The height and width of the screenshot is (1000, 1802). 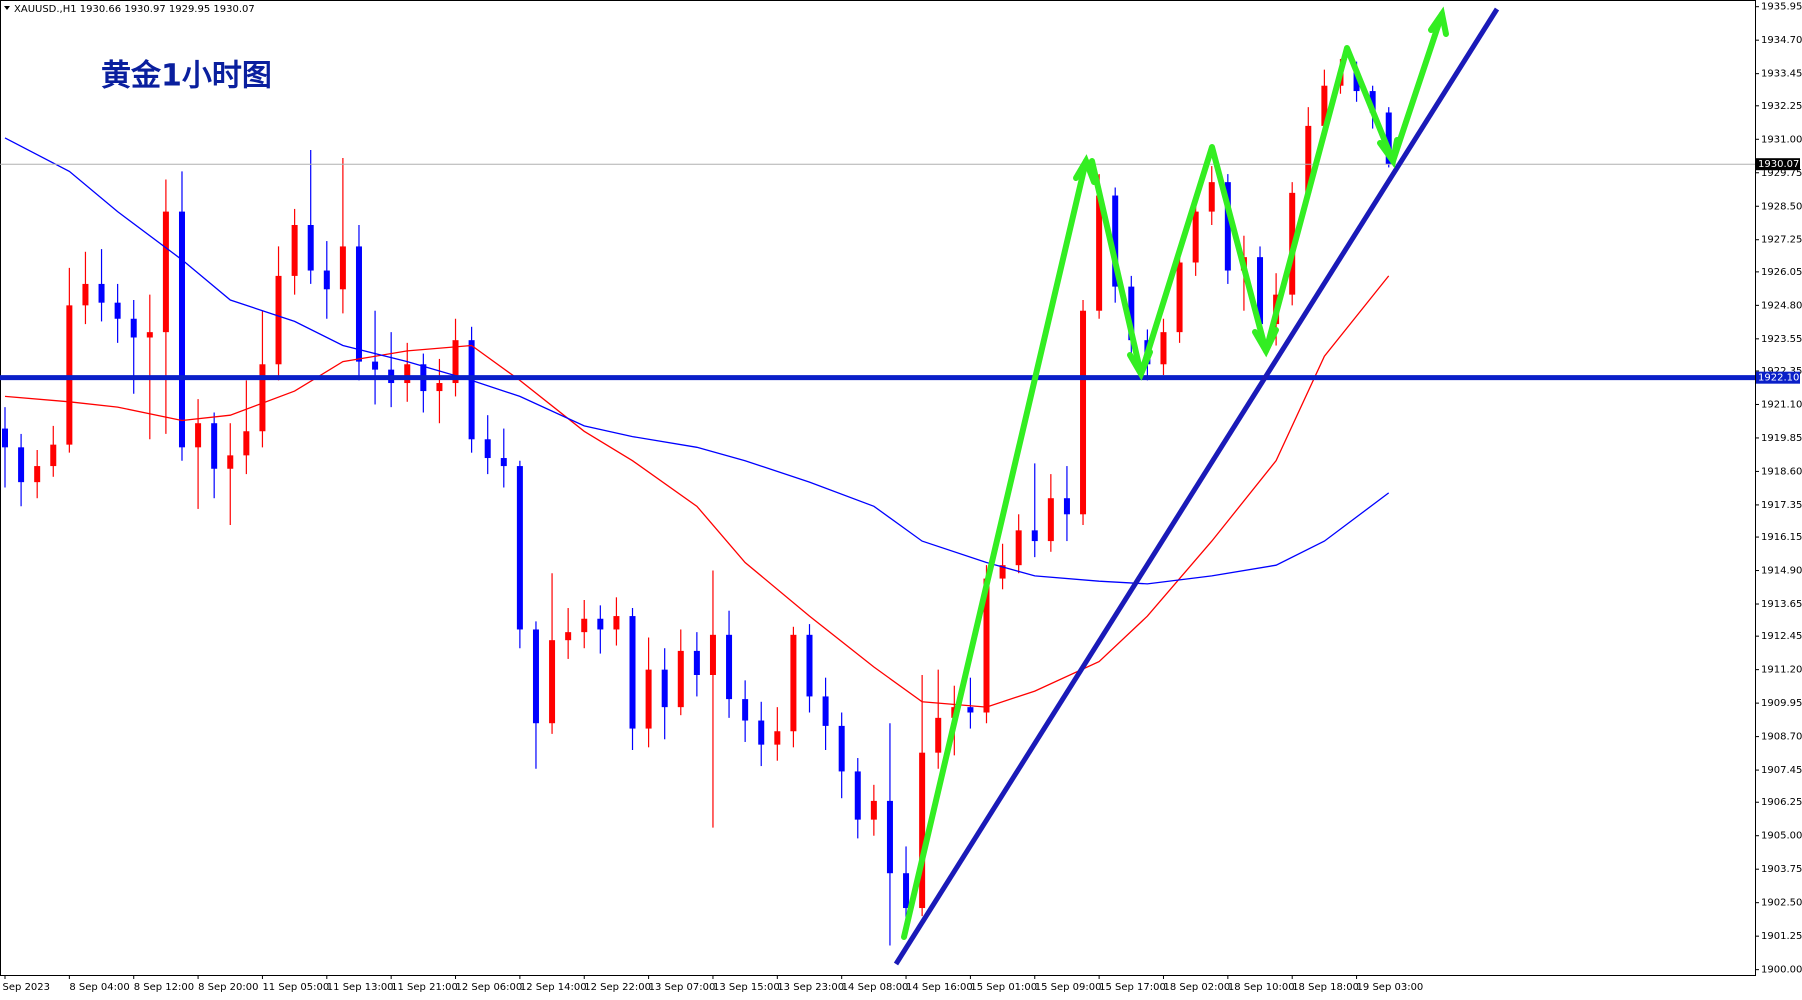 What do you see at coordinates (424, 987) in the screenshot?
I see `x-tick-label: 11 Sep 21:00` at bounding box center [424, 987].